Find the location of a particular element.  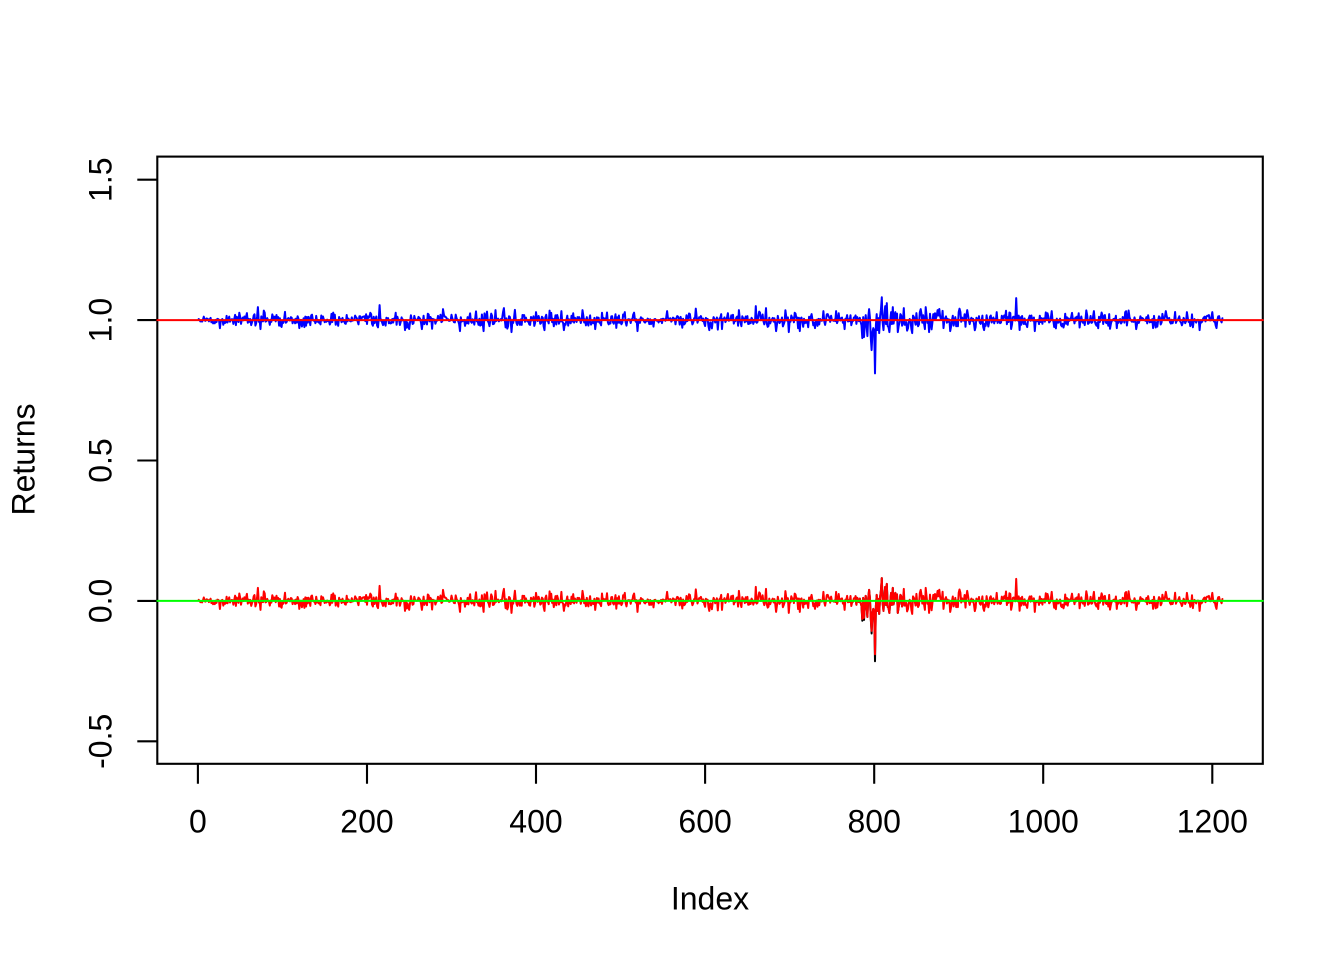

svg-text: 1200 is located at coordinates (1212, 822).